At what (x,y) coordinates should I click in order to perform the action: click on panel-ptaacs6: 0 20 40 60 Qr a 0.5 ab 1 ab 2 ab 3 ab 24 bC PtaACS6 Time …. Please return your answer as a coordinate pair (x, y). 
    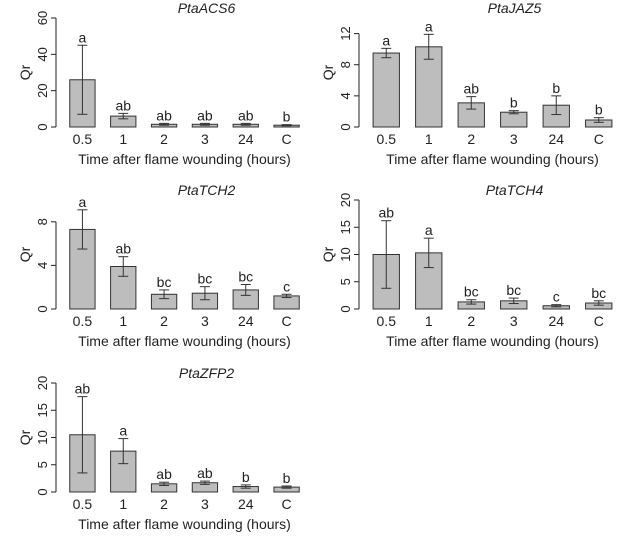
    Looking at the image, I should click on (158, 83).